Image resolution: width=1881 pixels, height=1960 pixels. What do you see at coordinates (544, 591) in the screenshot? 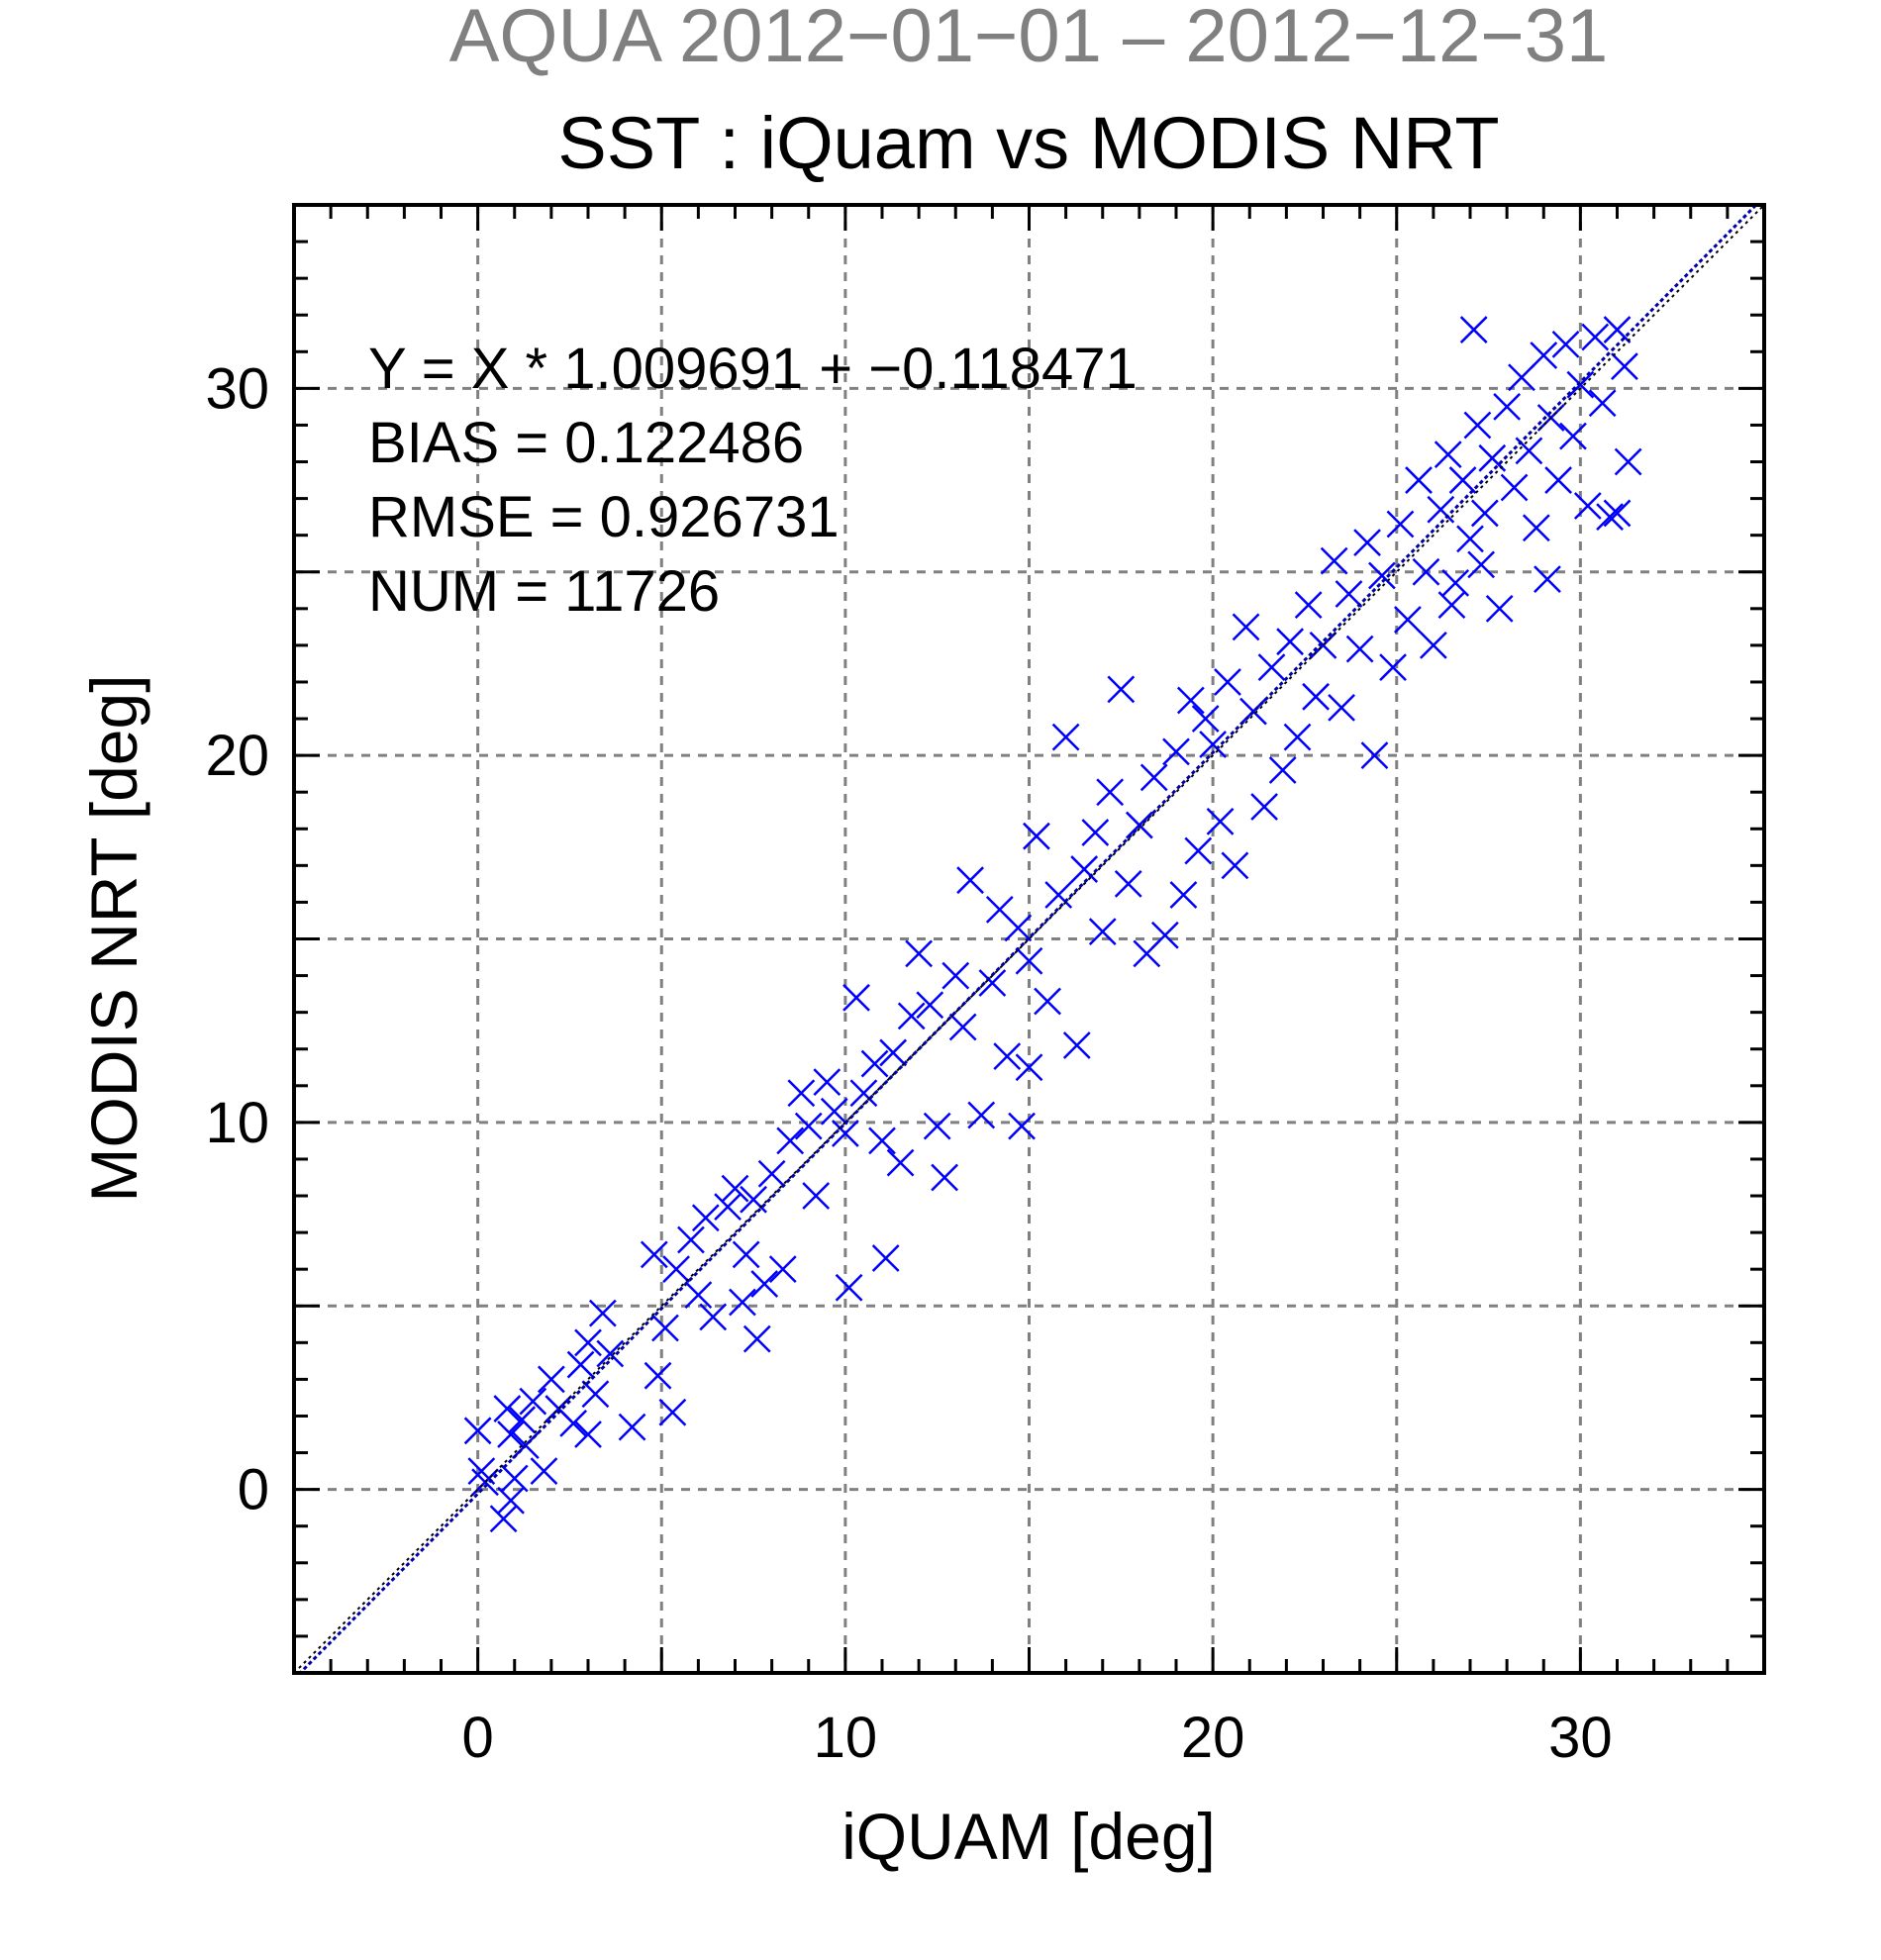
I see `num-value: NUM = 11726` at bounding box center [544, 591].